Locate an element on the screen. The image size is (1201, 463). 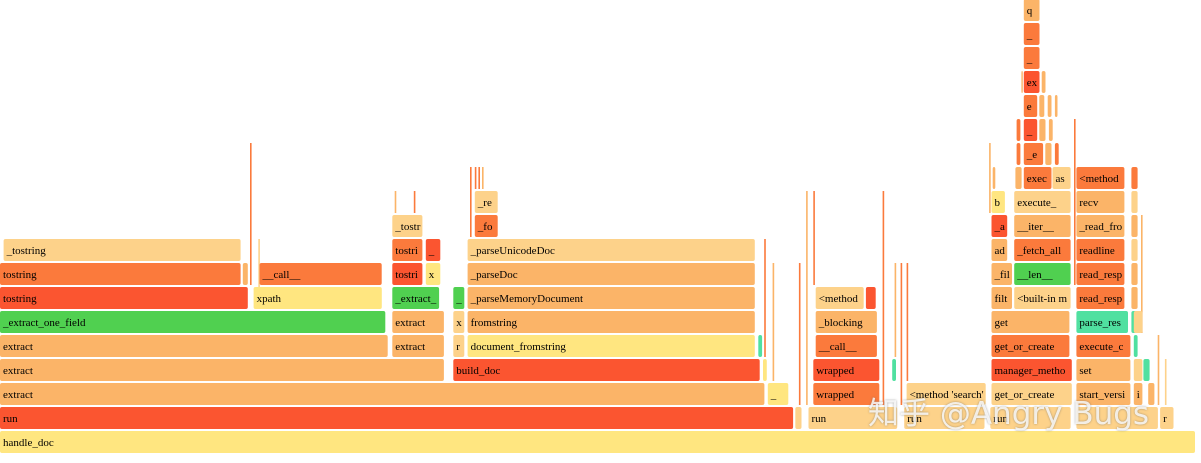
flame-frame: _re_read is located at coordinates (486, 202).